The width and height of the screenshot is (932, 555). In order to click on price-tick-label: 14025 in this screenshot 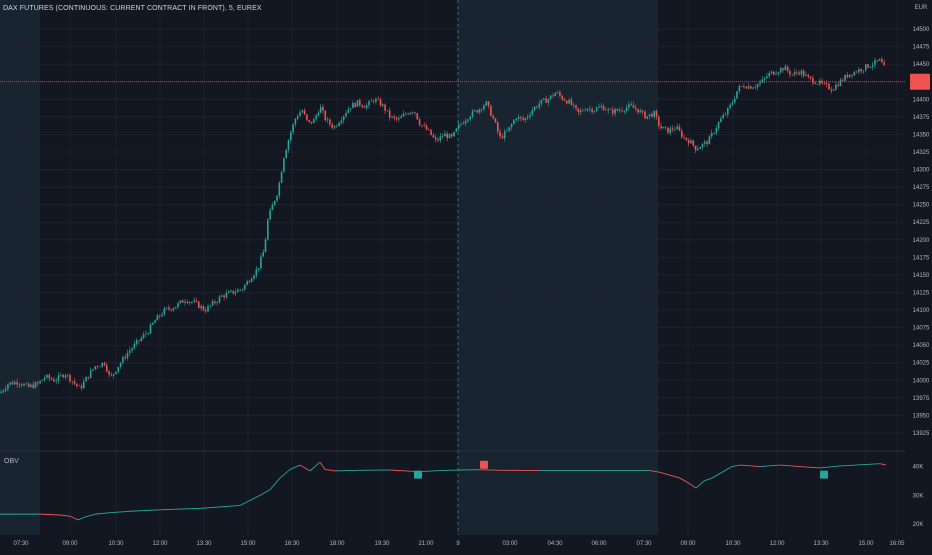, I will do `click(921, 364)`.